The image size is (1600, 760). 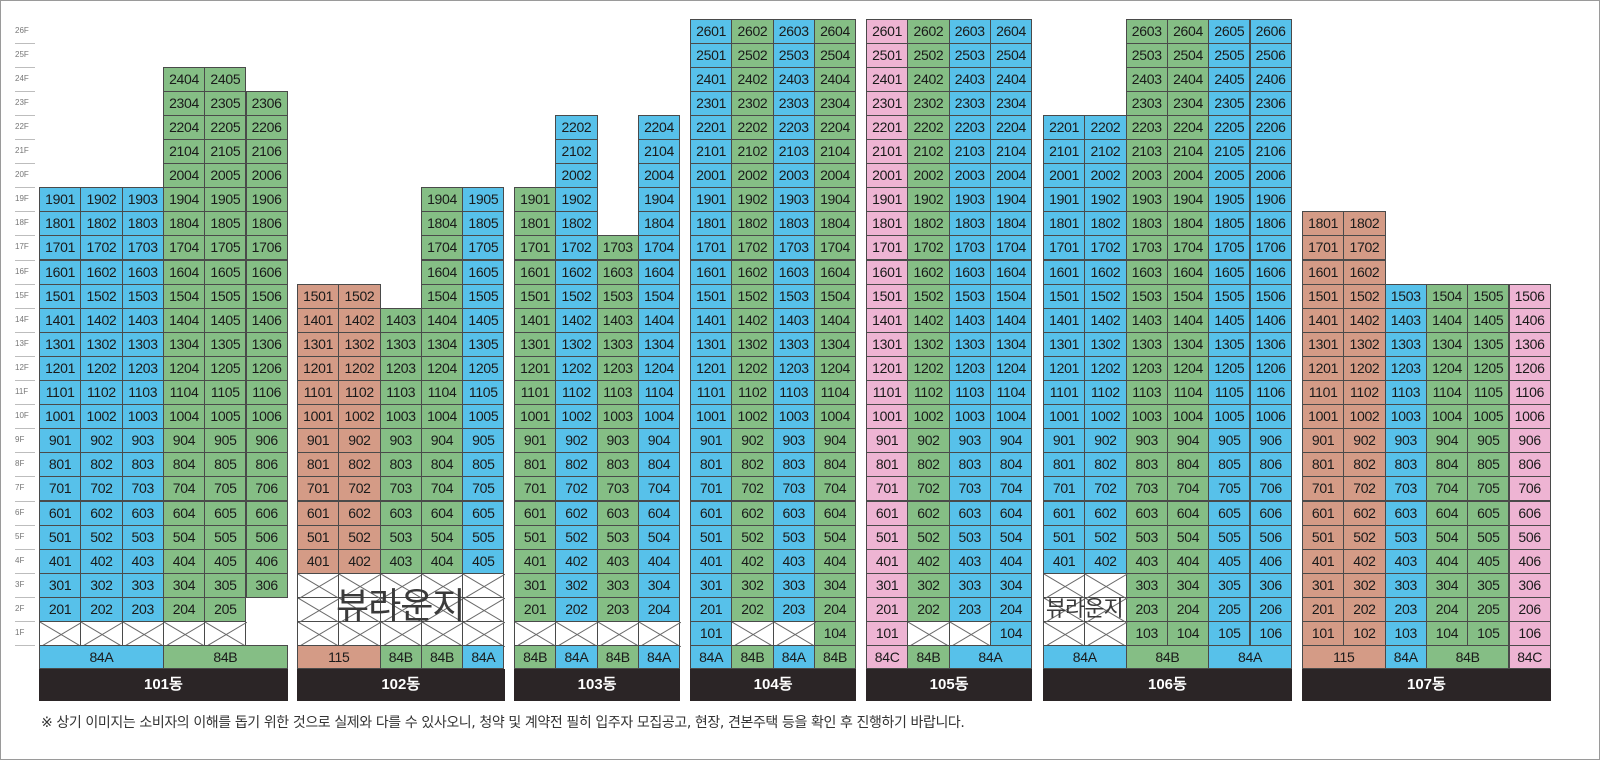 I want to click on unit-cell: 101, so click(x=711, y=634).